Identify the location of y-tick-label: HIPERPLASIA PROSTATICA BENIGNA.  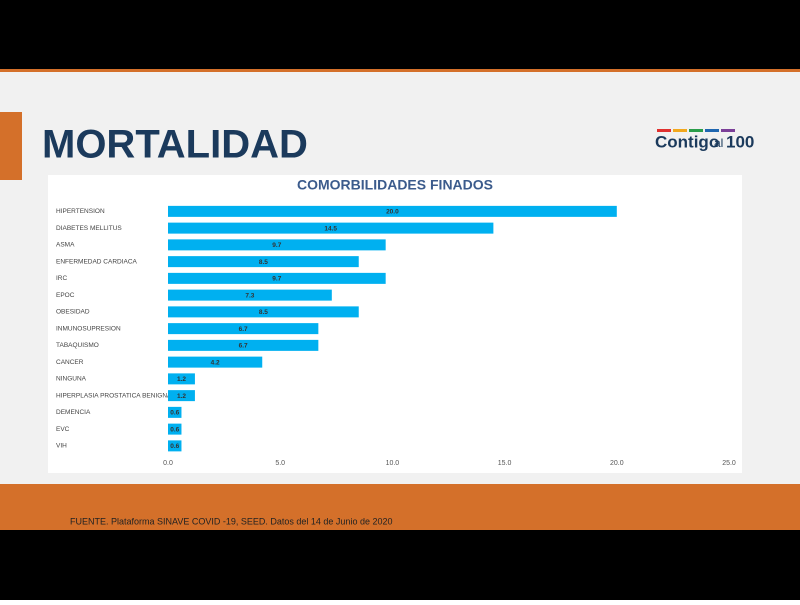
(114, 395).